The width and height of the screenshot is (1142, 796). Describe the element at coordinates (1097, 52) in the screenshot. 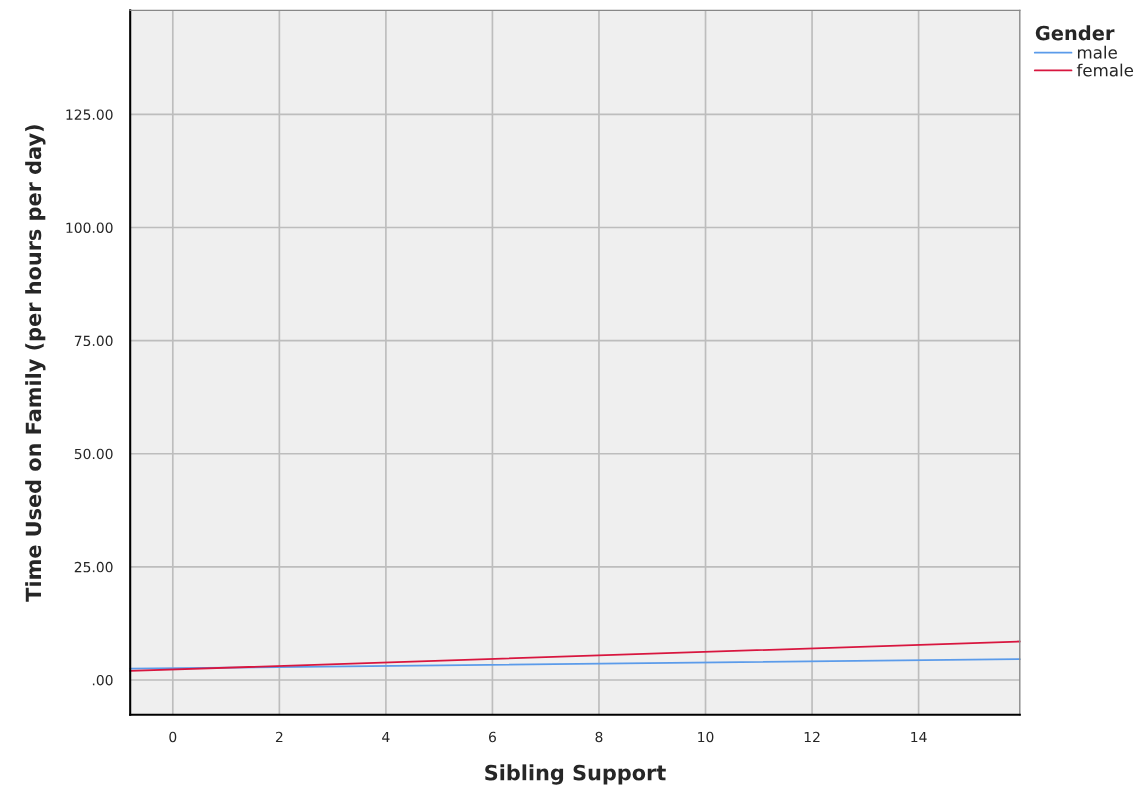

I see `legend-label: male` at that location.